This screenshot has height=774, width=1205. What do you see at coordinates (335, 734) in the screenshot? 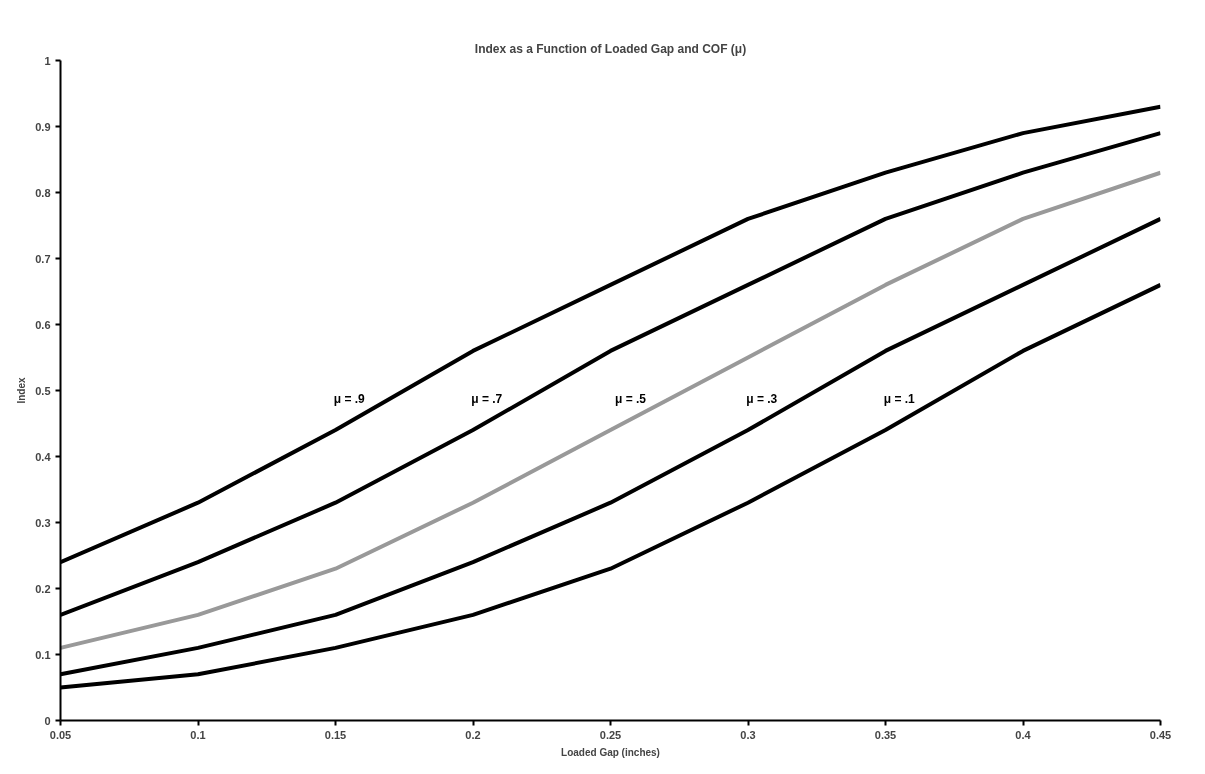
I see `x-tick-label: 0.15` at bounding box center [335, 734].